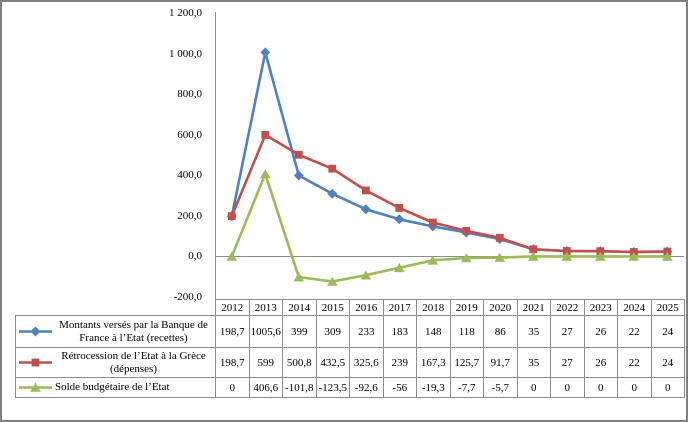 The height and width of the screenshot is (422, 688). Describe the element at coordinates (434, 332) in the screenshot. I see `table-value-cell: 148` at that location.